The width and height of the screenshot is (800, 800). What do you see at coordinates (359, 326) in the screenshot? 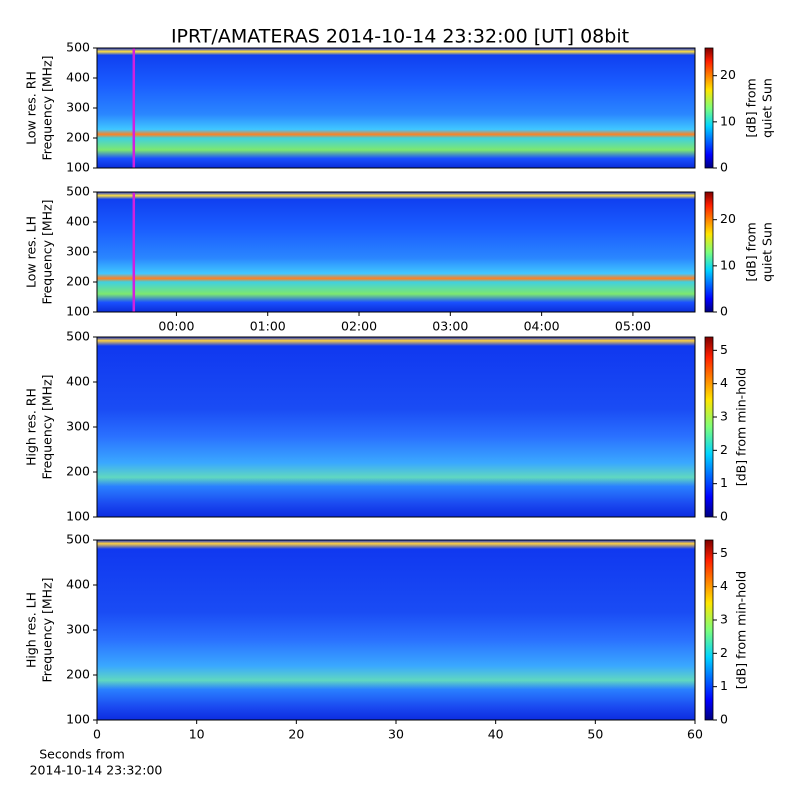
I see `x-tick-label: 02:00` at bounding box center [359, 326].